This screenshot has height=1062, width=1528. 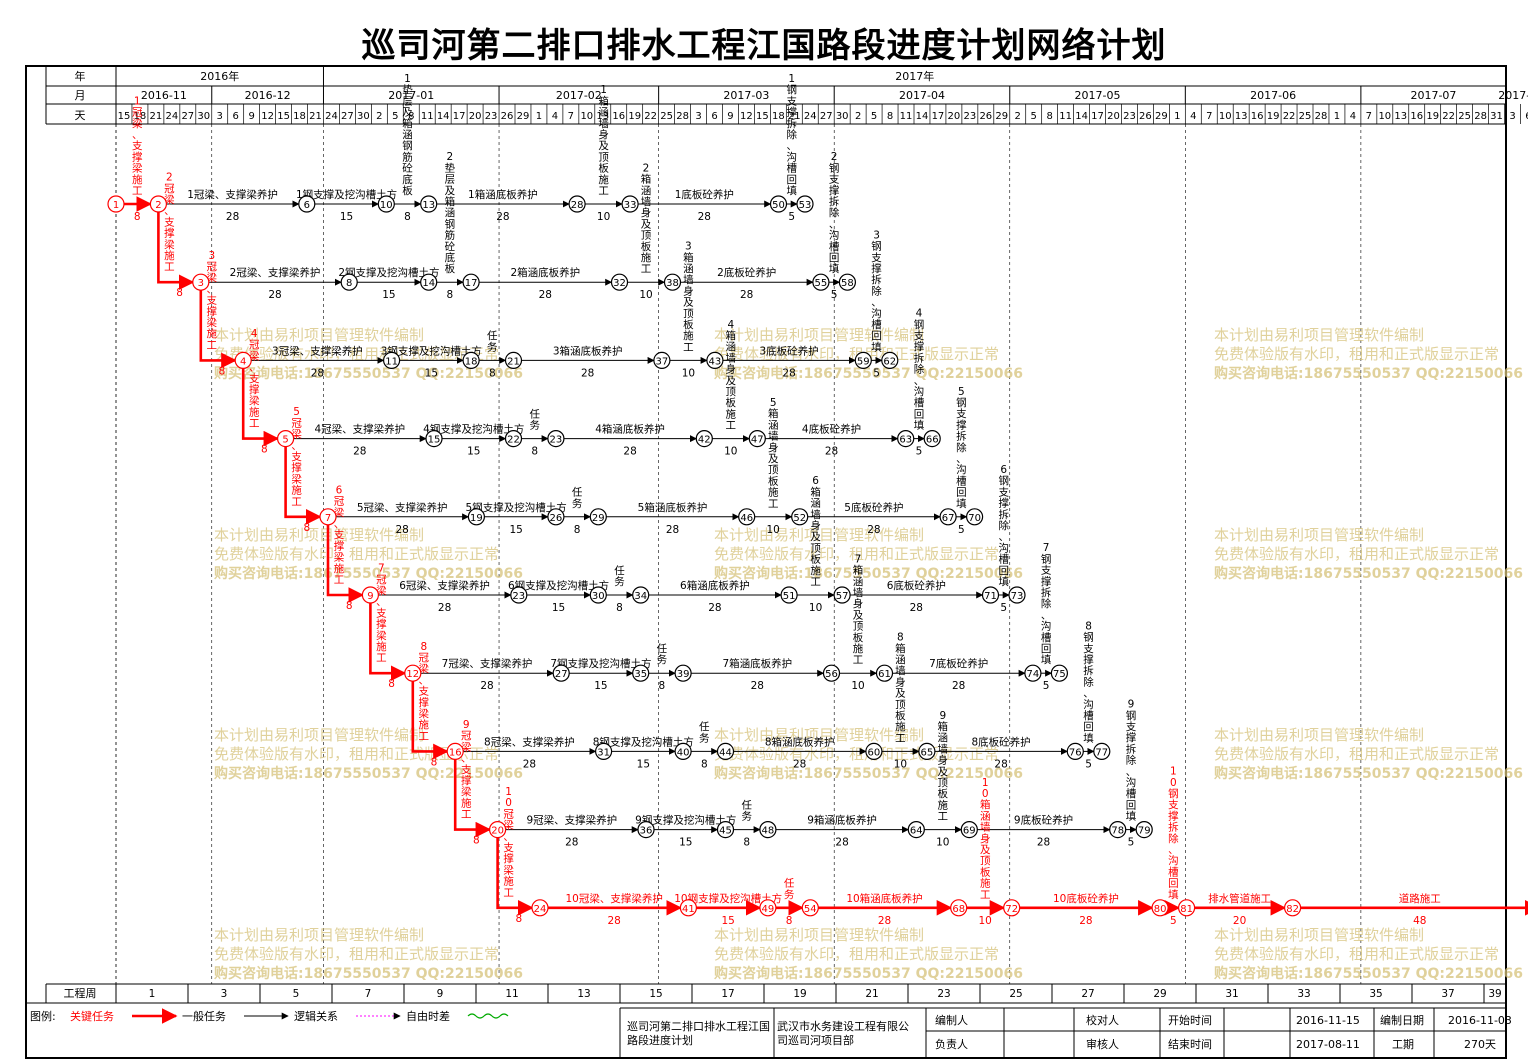 I want to click on activity-name: 1底板砼养护, so click(x=704, y=194).